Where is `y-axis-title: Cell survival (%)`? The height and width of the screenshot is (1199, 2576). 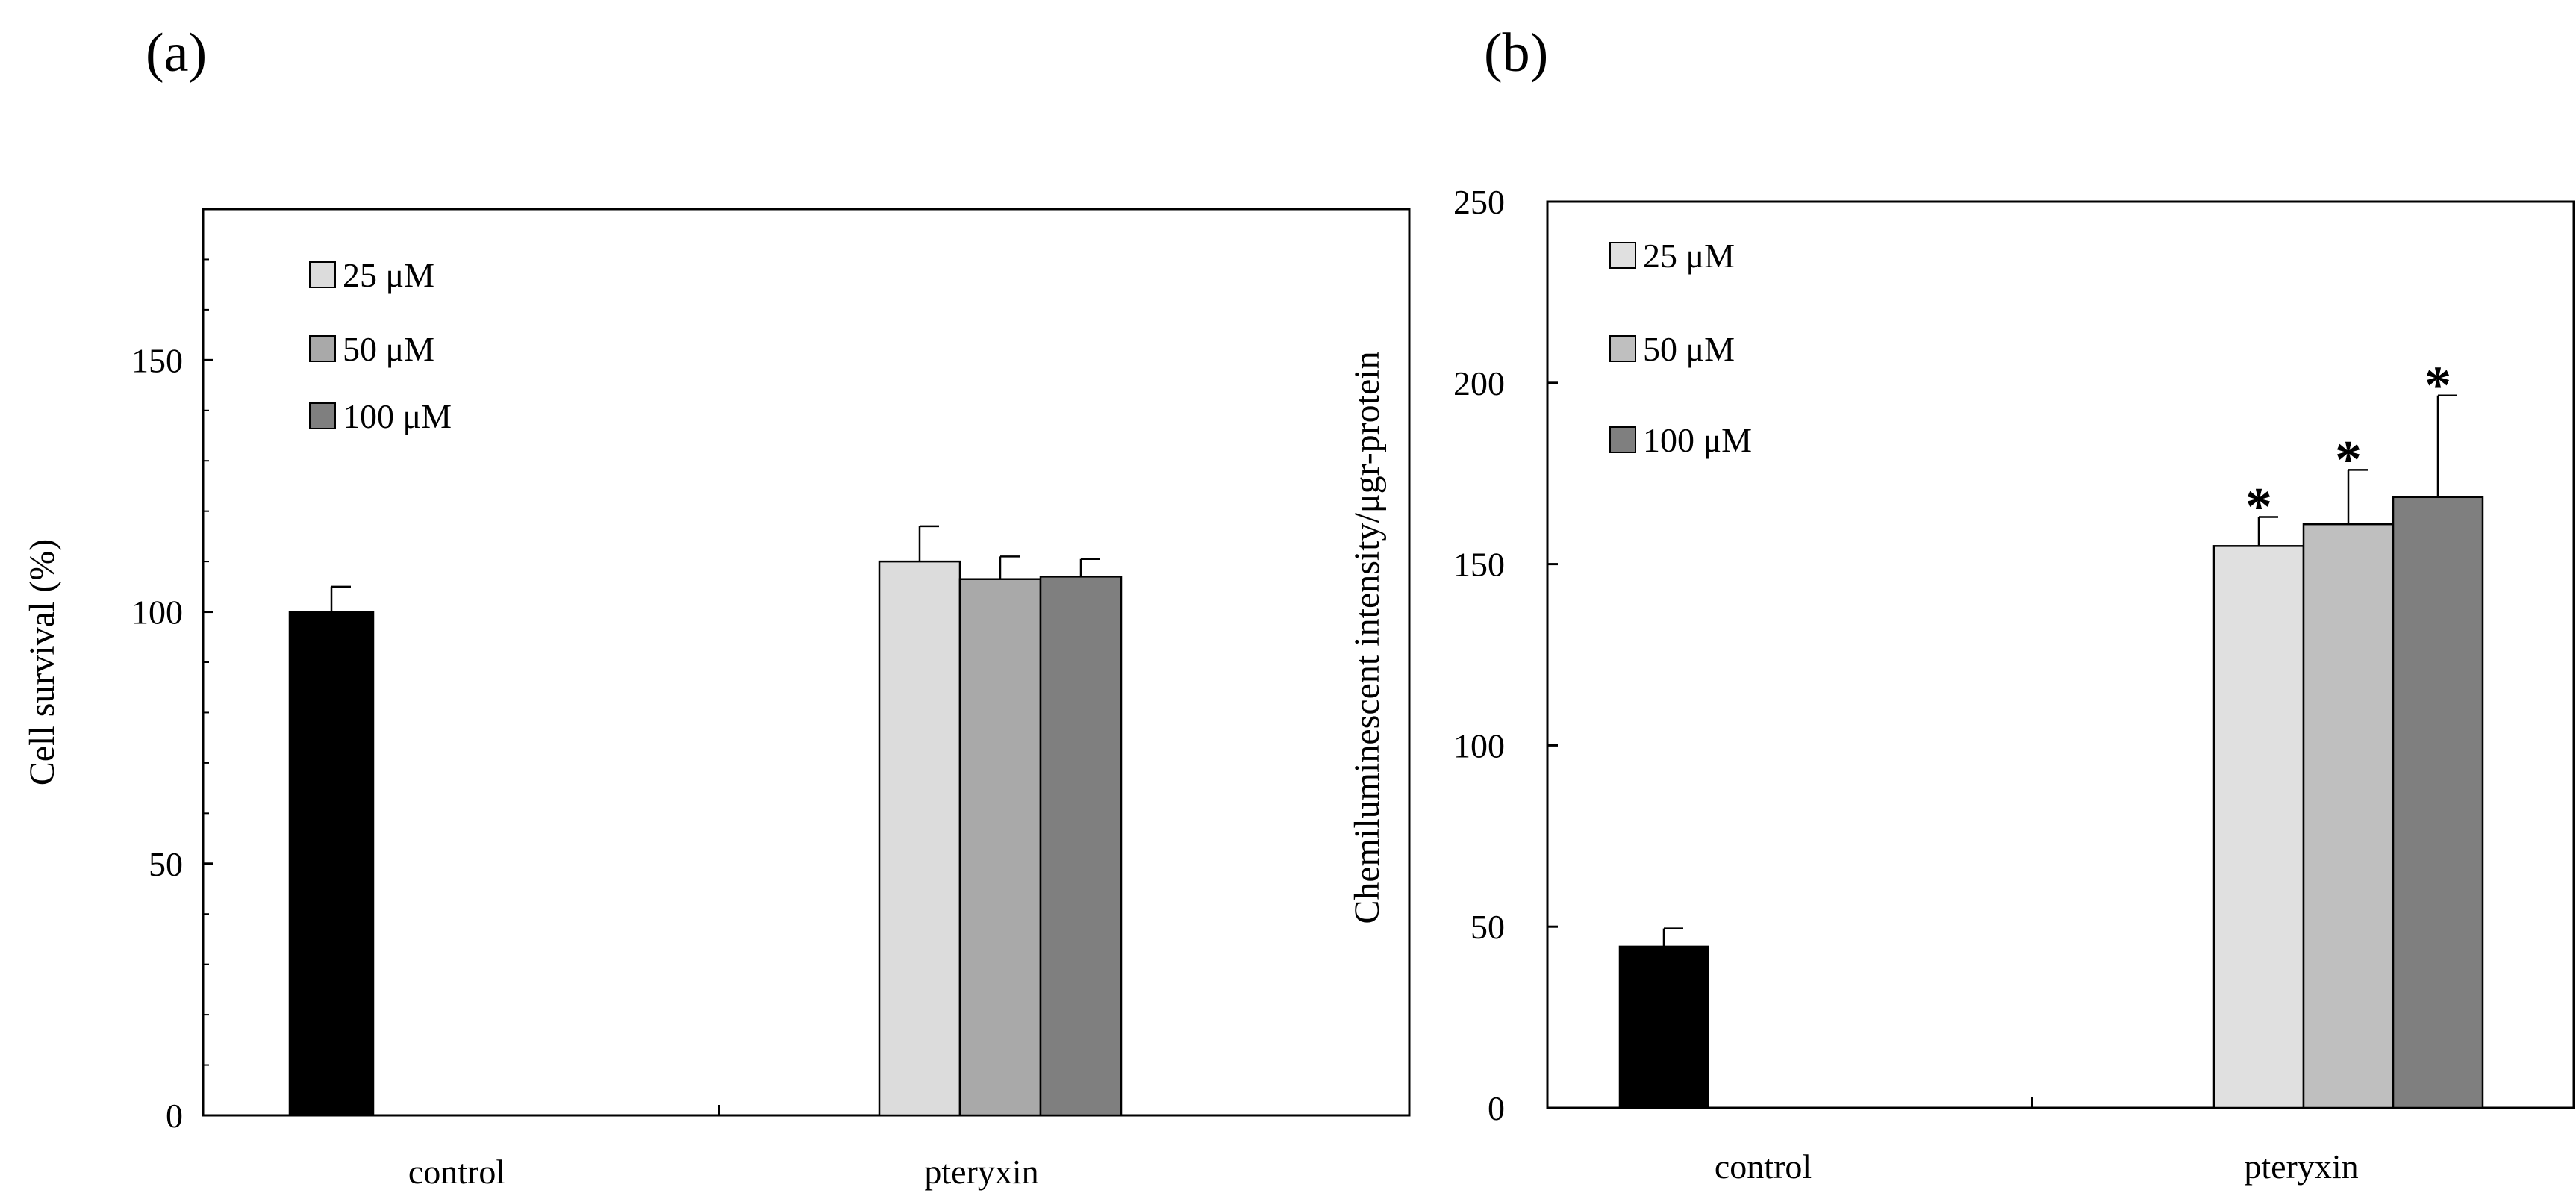
y-axis-title: Cell survival (%) is located at coordinates (42, 662).